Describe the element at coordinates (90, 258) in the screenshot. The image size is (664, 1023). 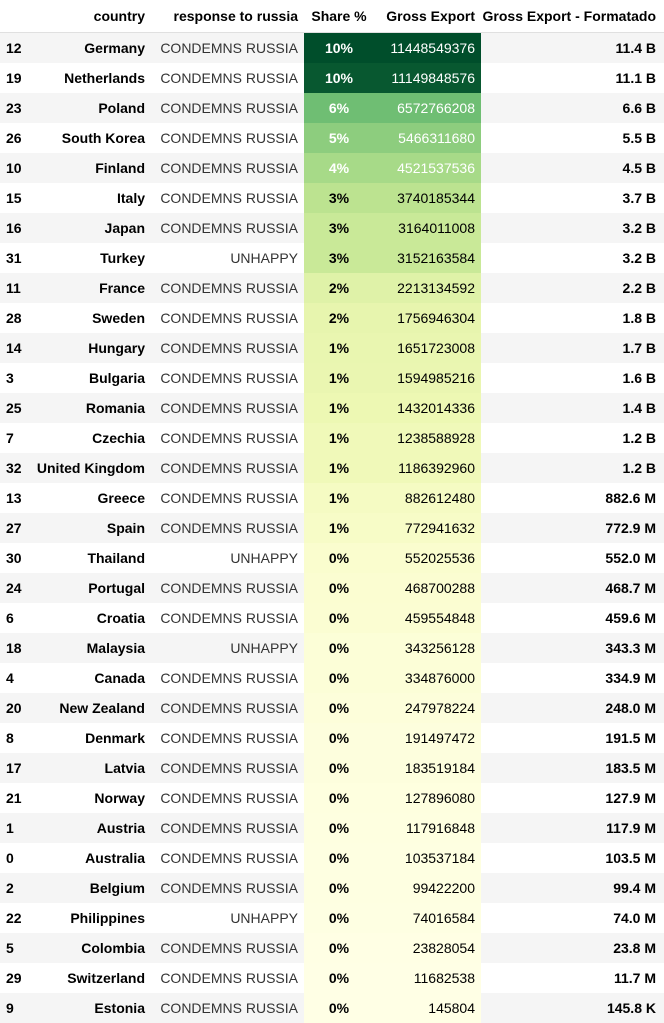
I see `country-cell: Turkey` at that location.